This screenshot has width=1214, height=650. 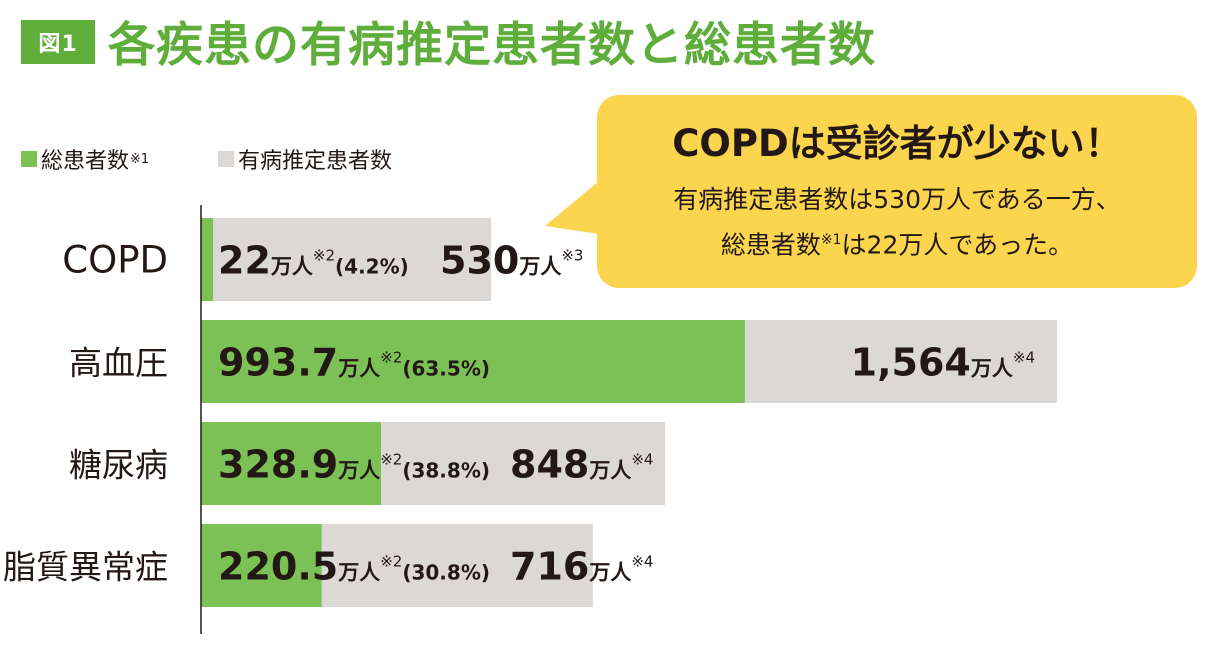 What do you see at coordinates (770, 245) in the screenshot?
I see `callout-line-2-pre: 総患者数` at bounding box center [770, 245].